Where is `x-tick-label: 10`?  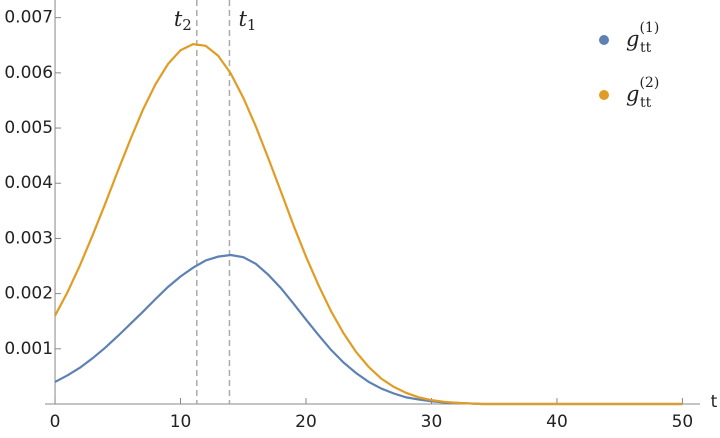 x-tick-label: 10 is located at coordinates (181, 422).